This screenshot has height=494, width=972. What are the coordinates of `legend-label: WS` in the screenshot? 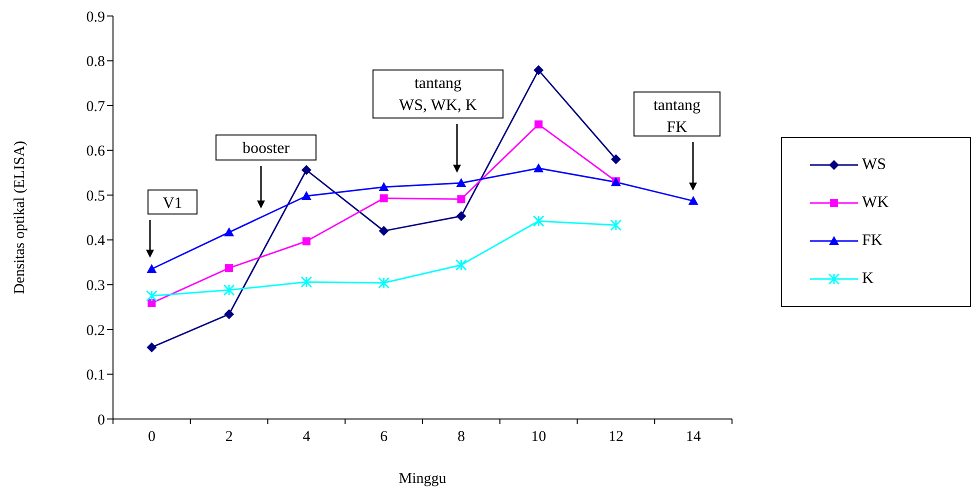 It's located at (874, 165).